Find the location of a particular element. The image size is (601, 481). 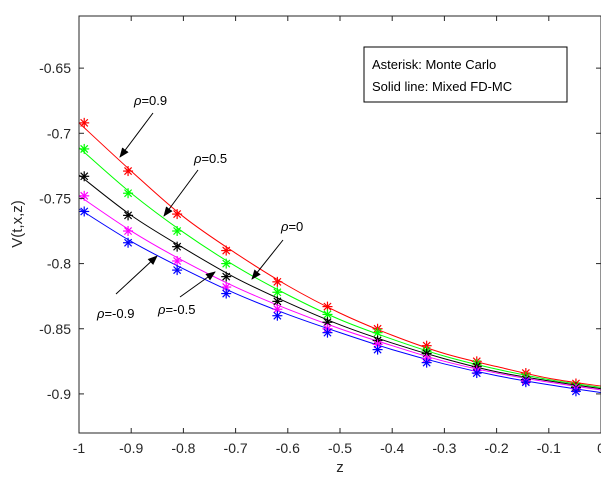

rho-value: =-0.5 is located at coordinates (180, 309).